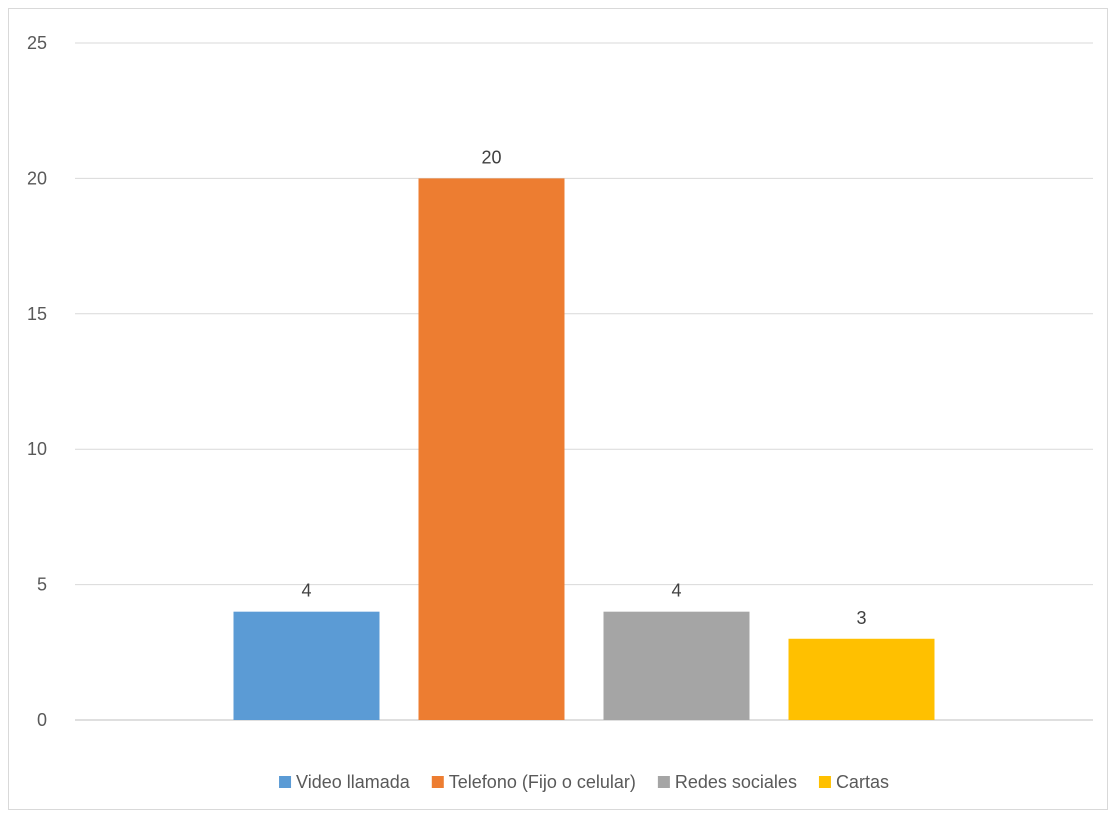 The image size is (1120, 820). I want to click on data-label: 3, so click(861, 618).